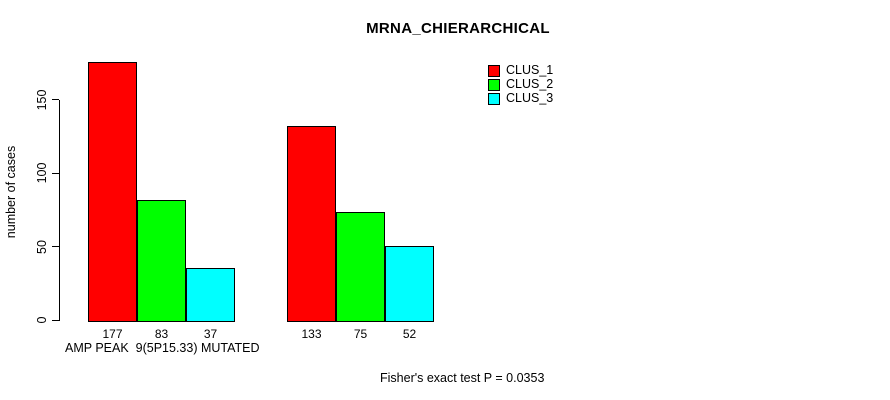  I want to click on legend-item-clus-3: CLUS_3, so click(521, 98).